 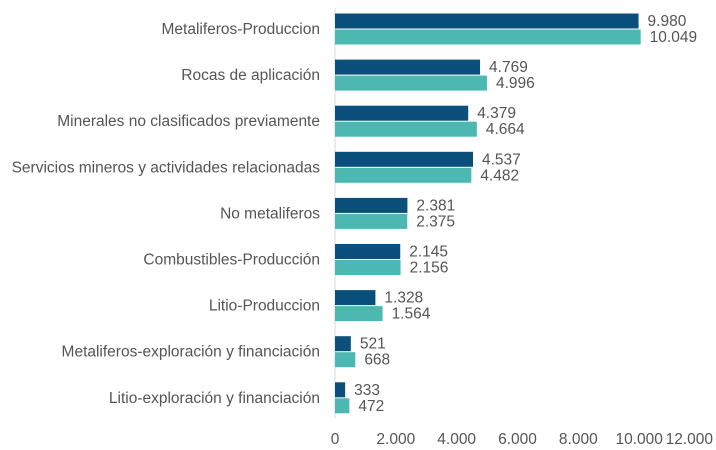 I want to click on category-label: Litio-exploración y financiación, so click(x=214, y=398).